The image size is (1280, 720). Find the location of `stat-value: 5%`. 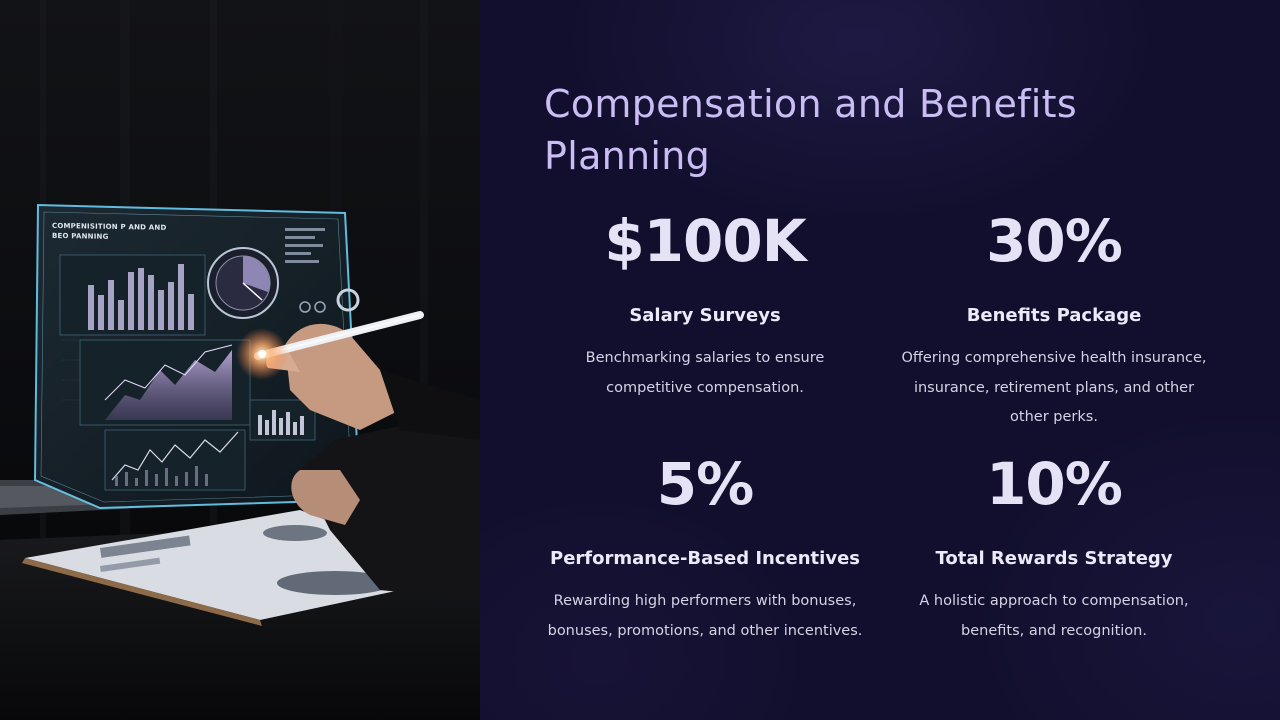

stat-value: 5% is located at coordinates (705, 484).